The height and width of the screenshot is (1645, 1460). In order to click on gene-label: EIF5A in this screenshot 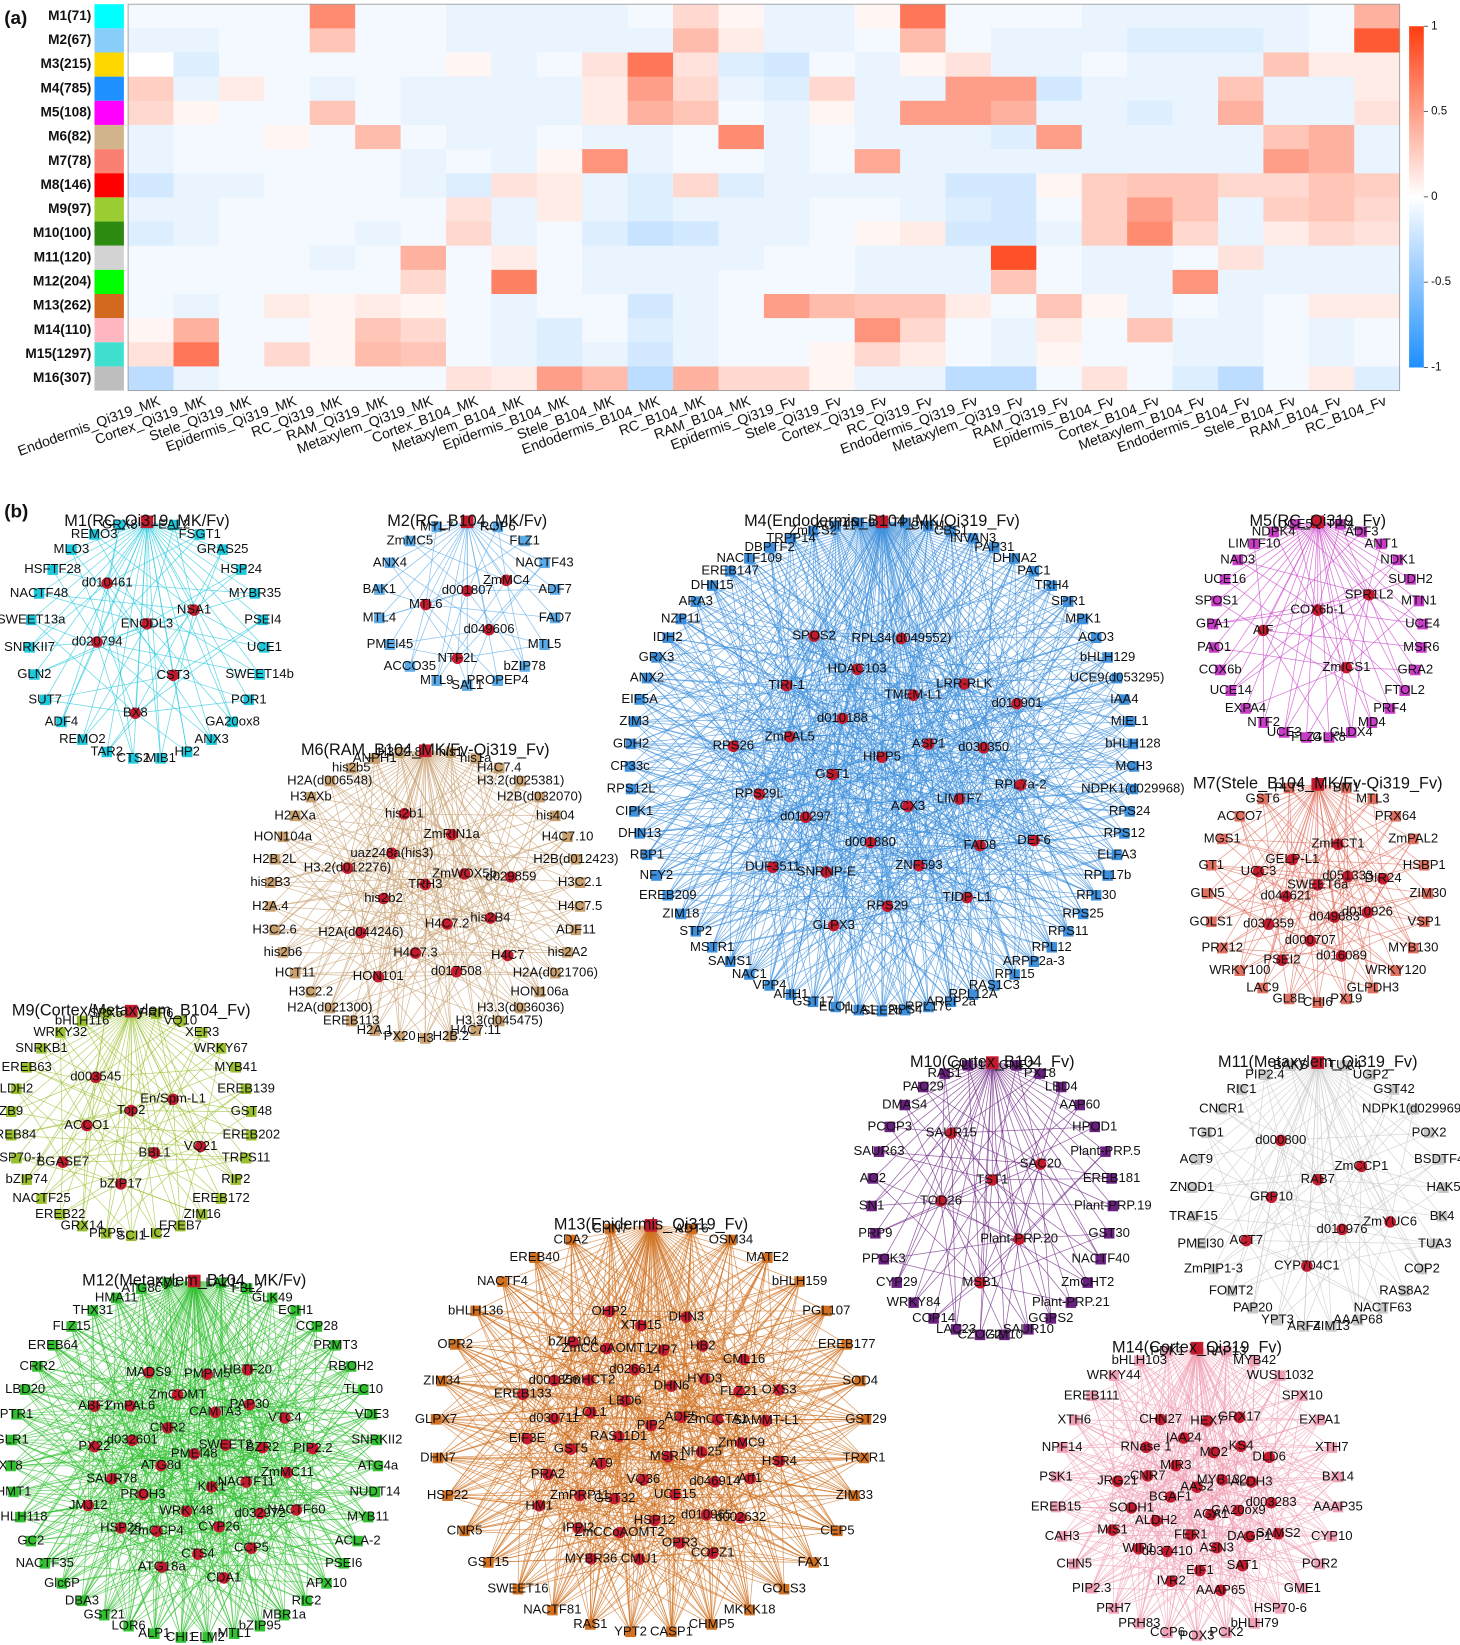, I will do `click(639, 698)`.